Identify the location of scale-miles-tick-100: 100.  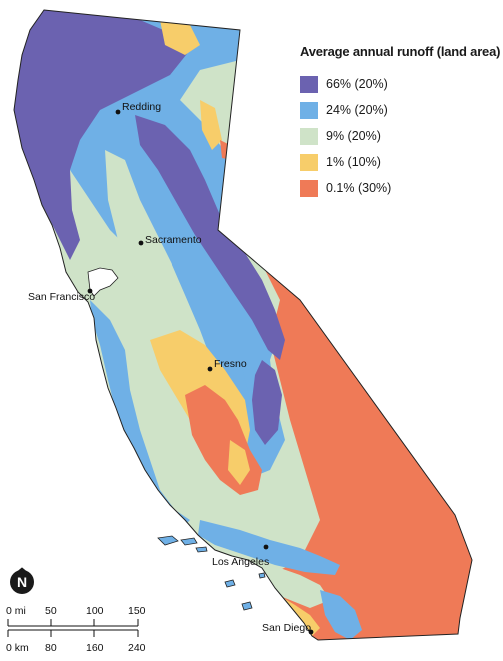
(95, 611).